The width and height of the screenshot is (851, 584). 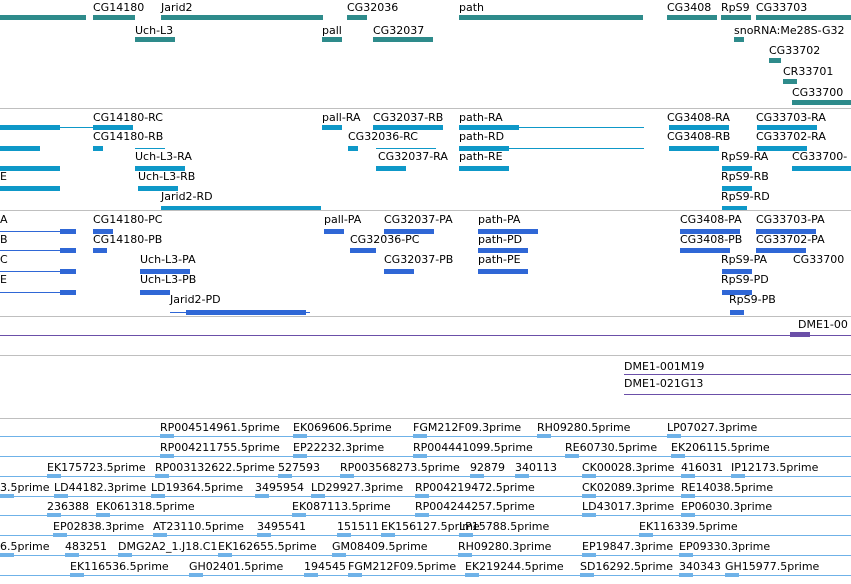 I want to click on feature-label: Jarid2-RD, so click(x=187, y=196).